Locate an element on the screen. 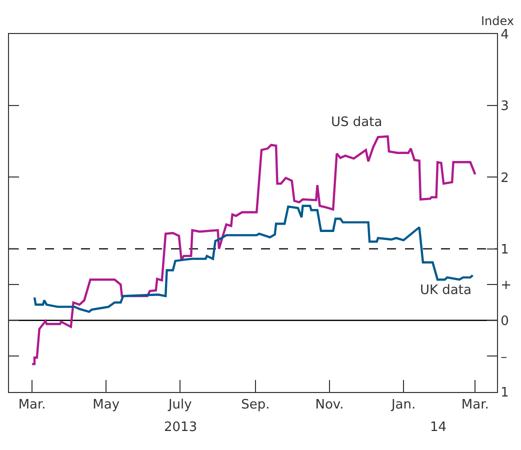 This screenshot has width=521, height=450. text: 2013 is located at coordinates (181, 427).